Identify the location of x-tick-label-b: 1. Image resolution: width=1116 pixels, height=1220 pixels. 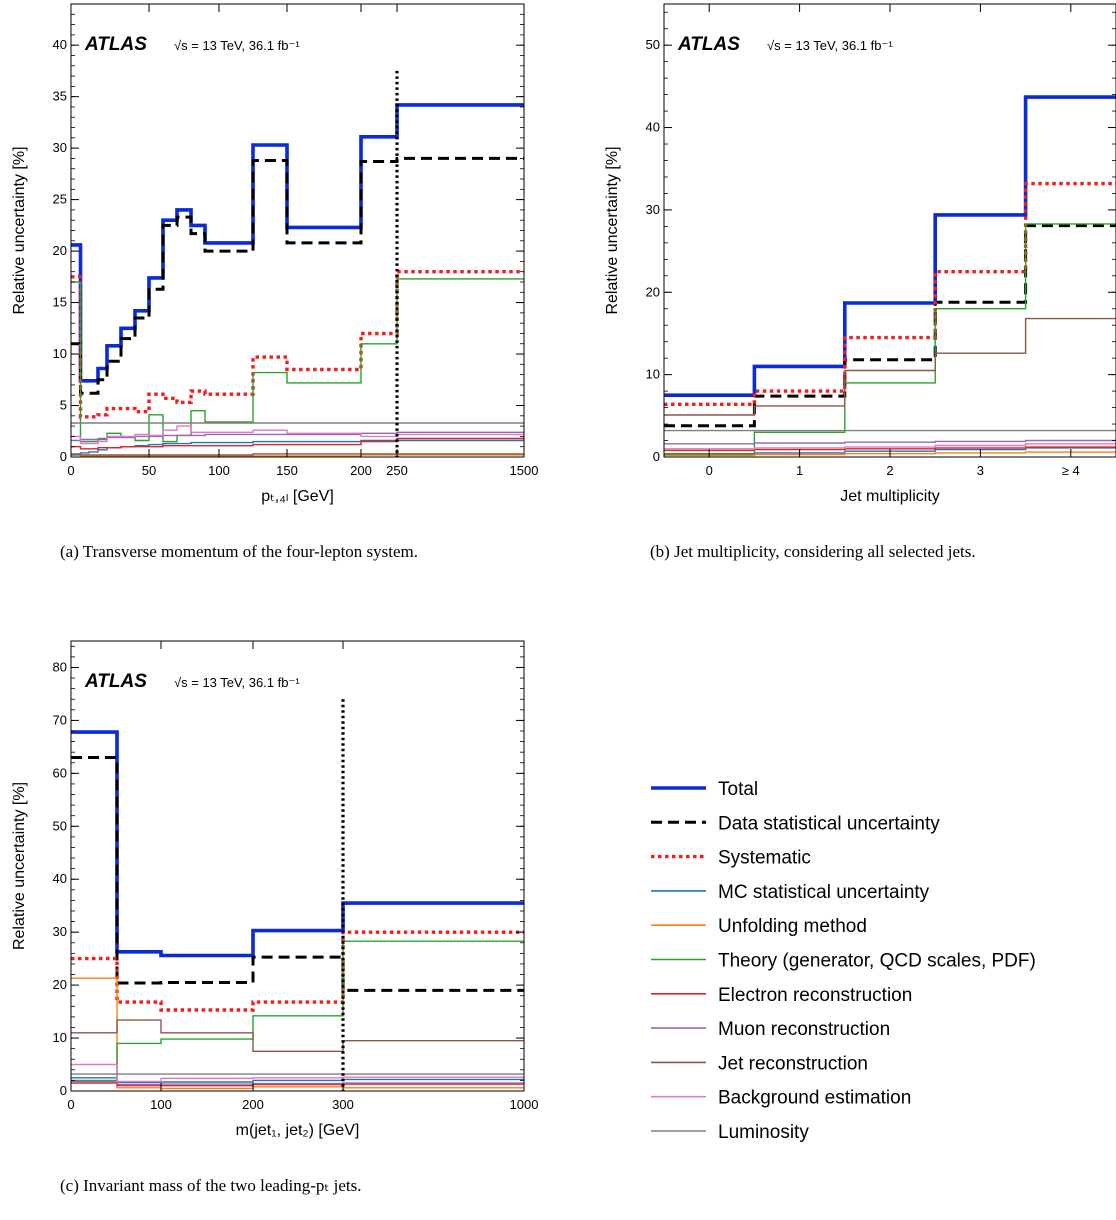
(799, 470).